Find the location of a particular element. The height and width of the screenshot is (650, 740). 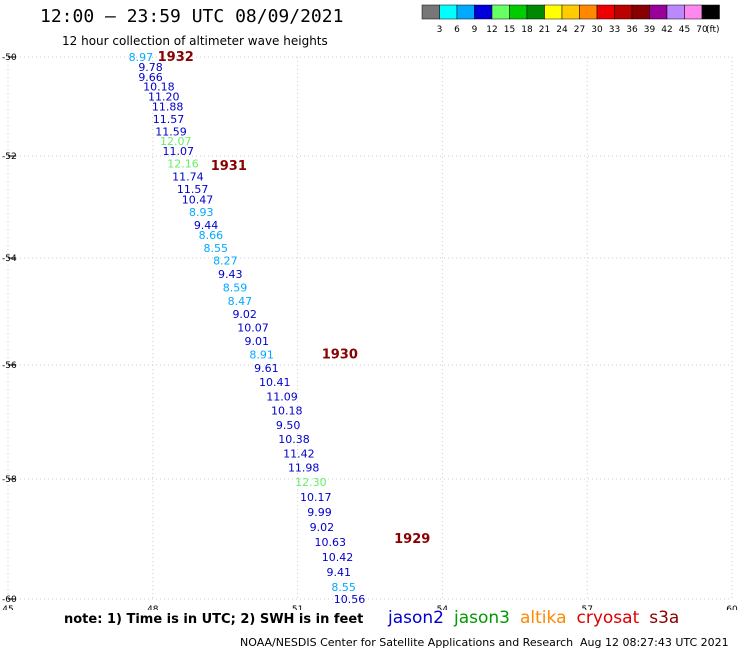

swh-value: 8.27 is located at coordinates (225, 261).